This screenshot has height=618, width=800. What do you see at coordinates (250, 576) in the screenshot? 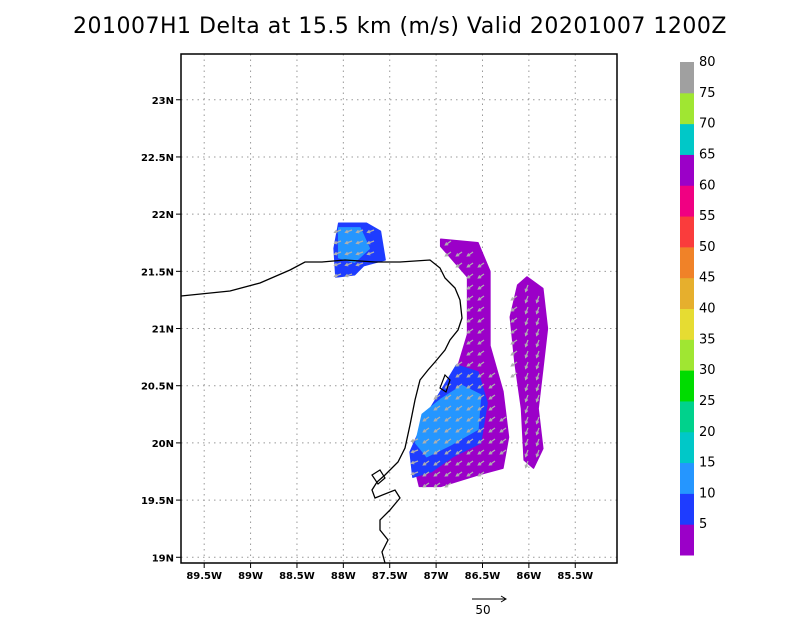
I see `x-tick-label: 89W` at bounding box center [250, 576].